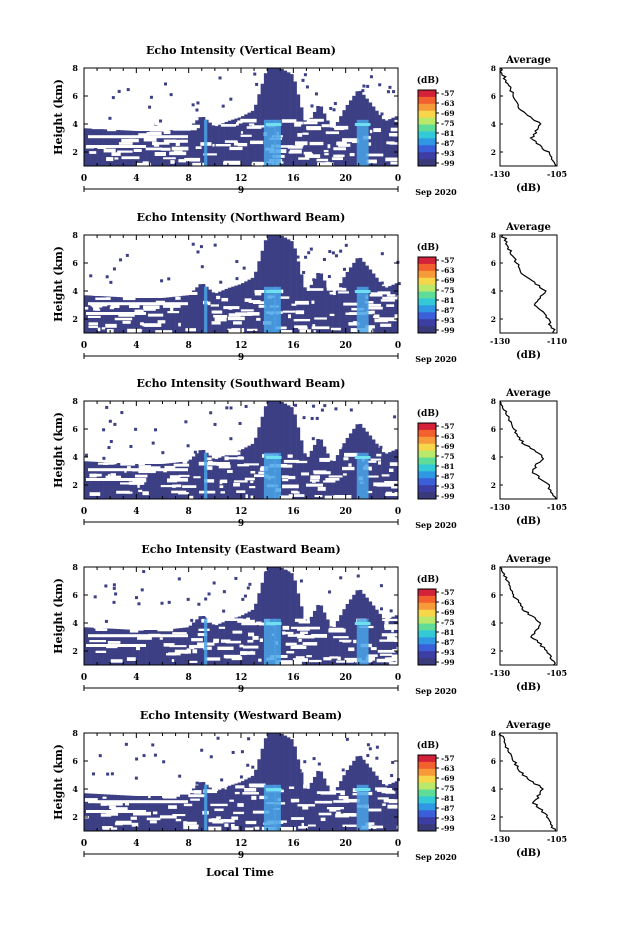 The height and width of the screenshot is (929, 618). I want to click on colorbar-tick-label: -81, so click(448, 300).